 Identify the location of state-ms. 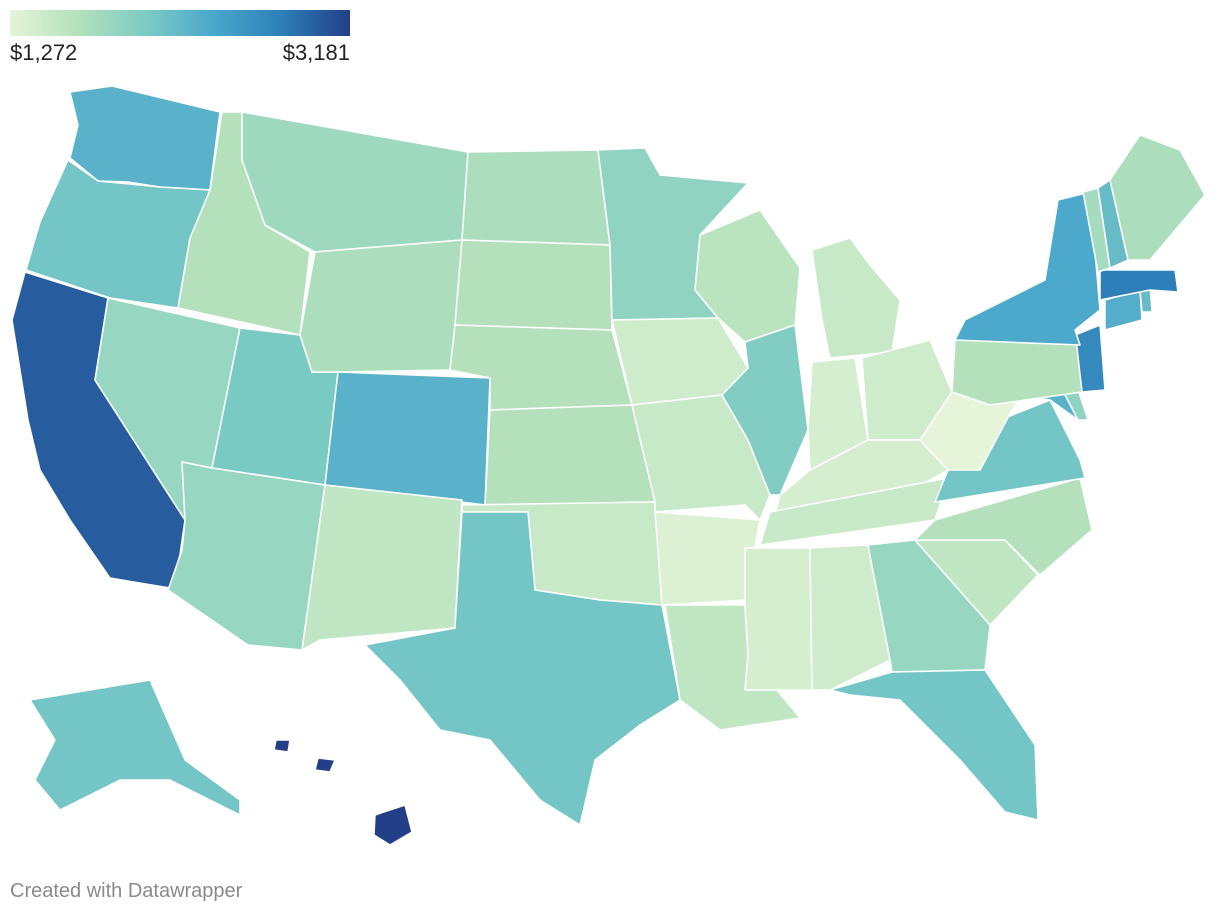
(778, 619).